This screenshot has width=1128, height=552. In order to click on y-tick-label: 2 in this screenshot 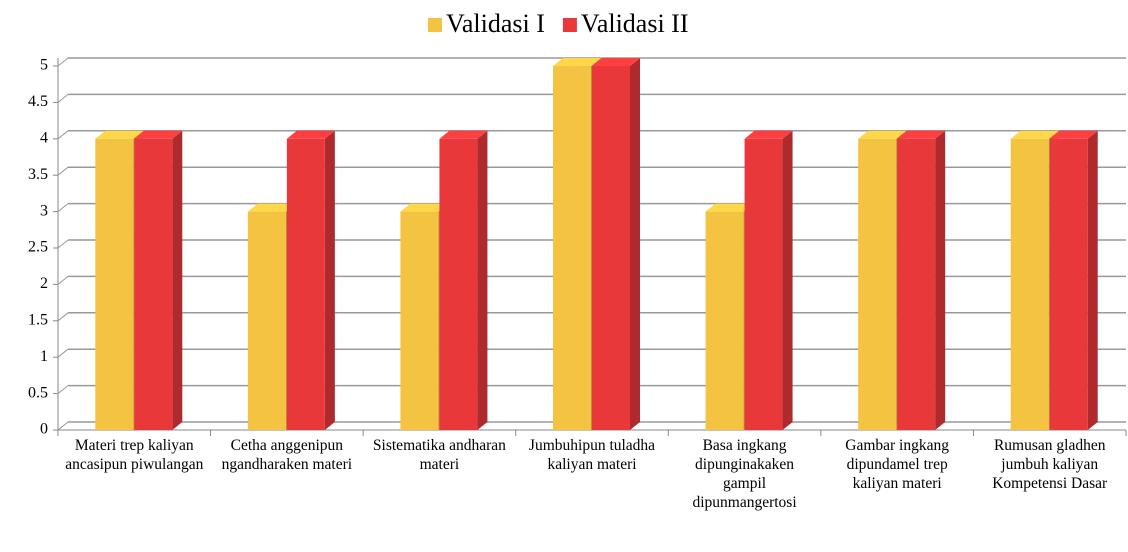, I will do `click(44, 283)`.